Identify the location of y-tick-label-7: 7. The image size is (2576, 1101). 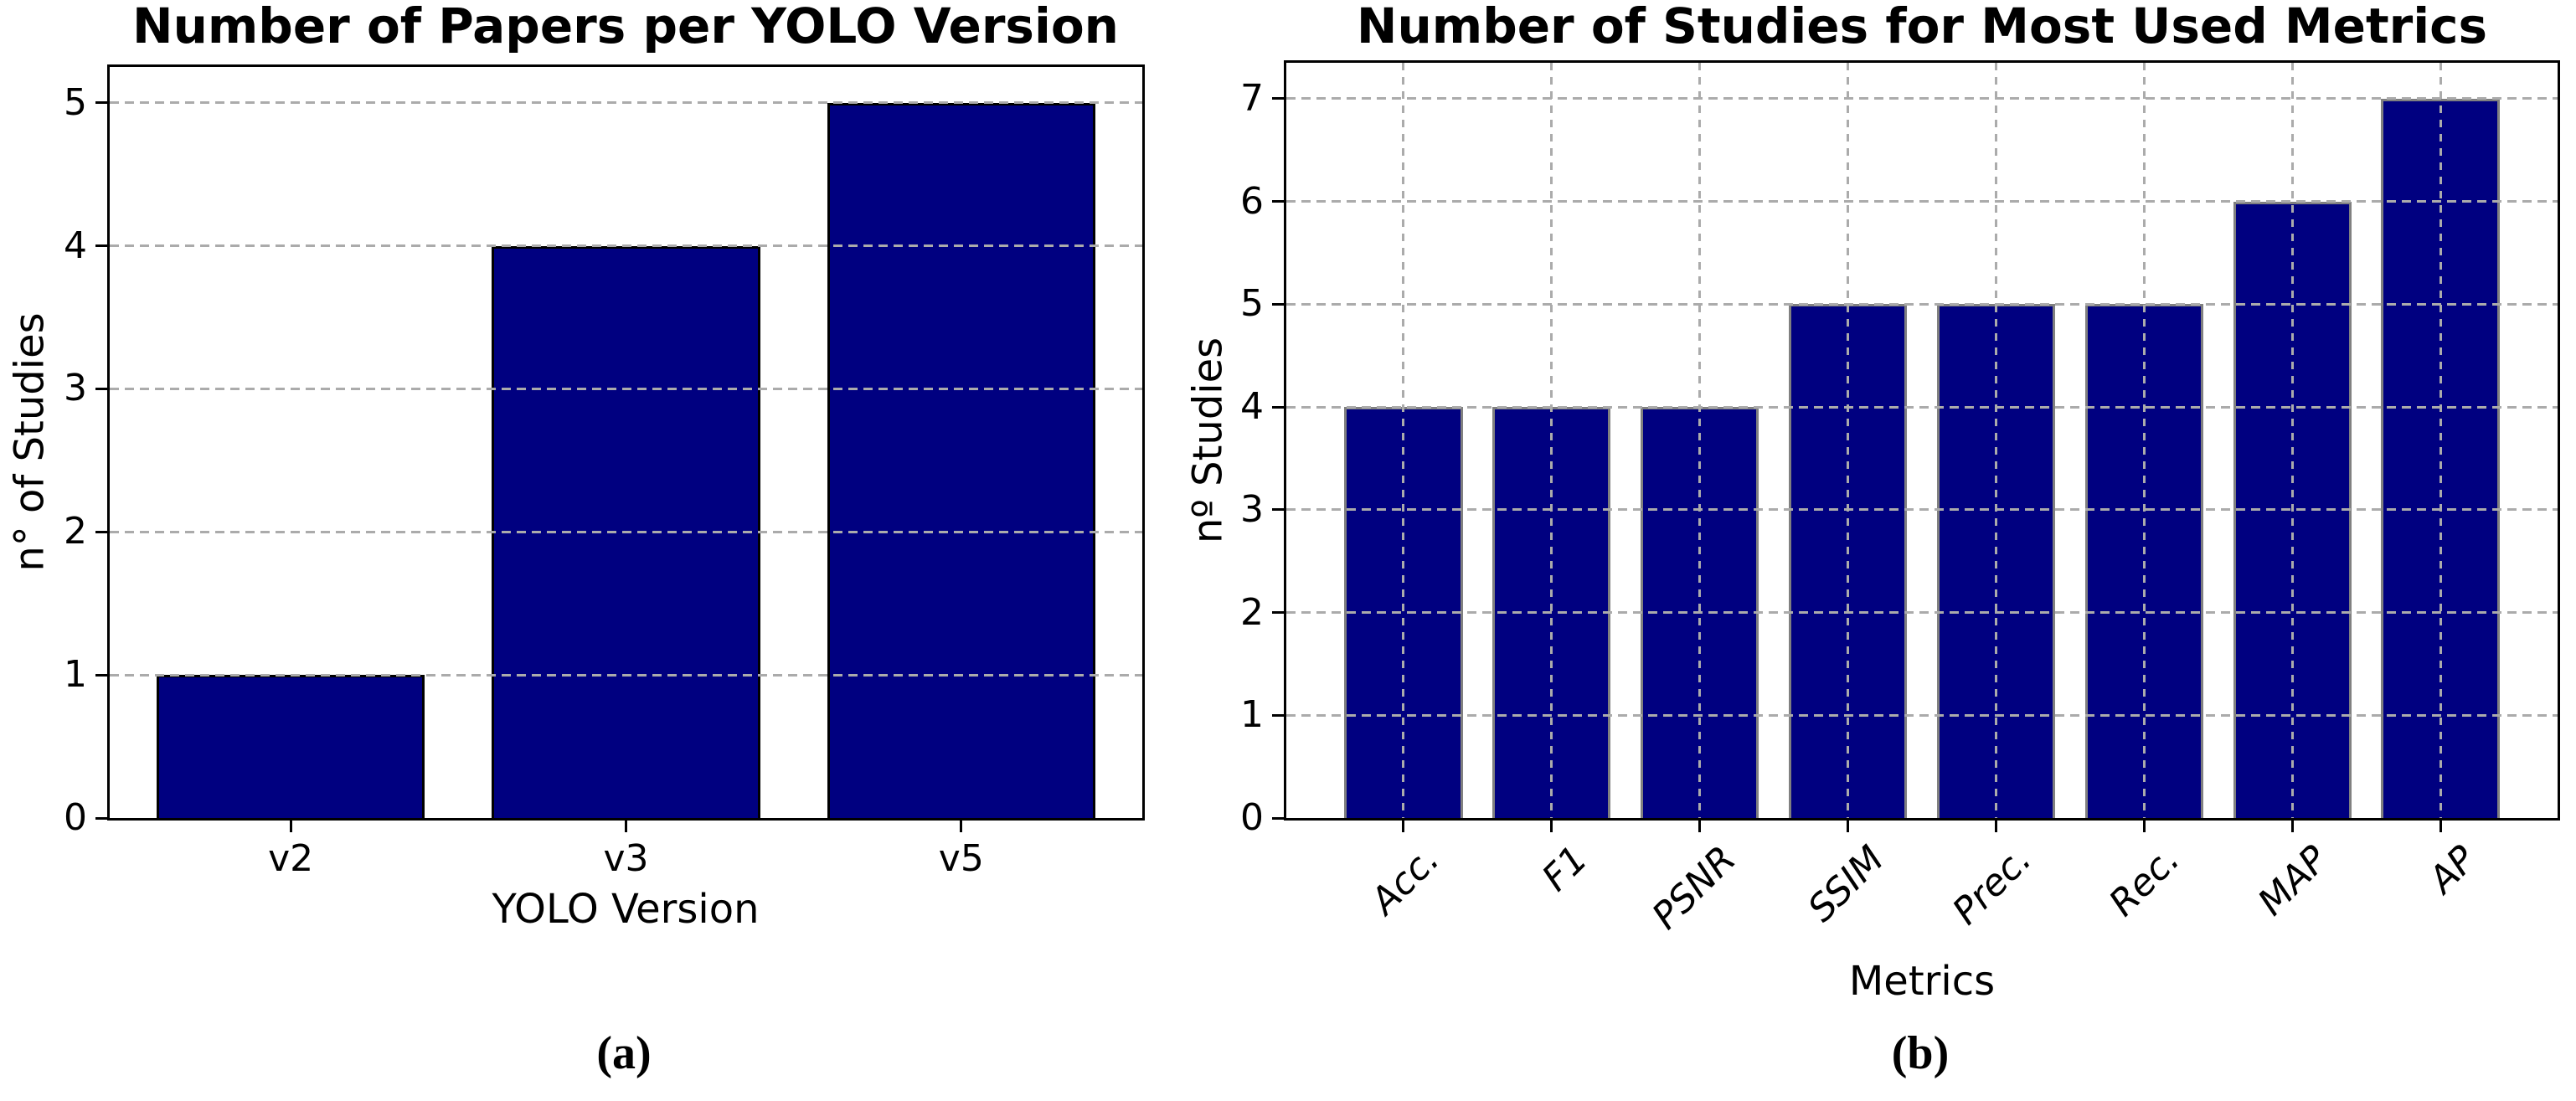
(1252, 98).